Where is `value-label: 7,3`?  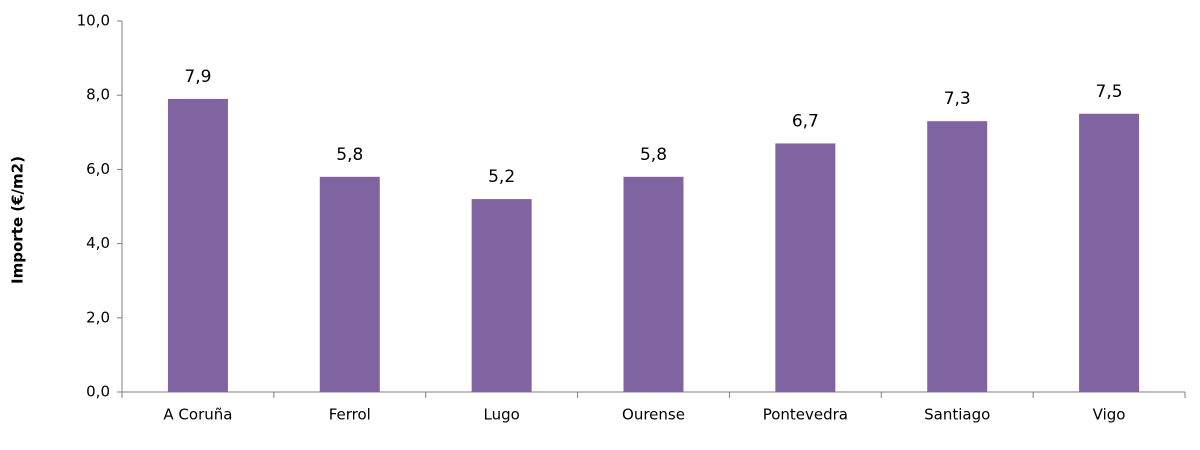
value-label: 7,3 is located at coordinates (957, 99).